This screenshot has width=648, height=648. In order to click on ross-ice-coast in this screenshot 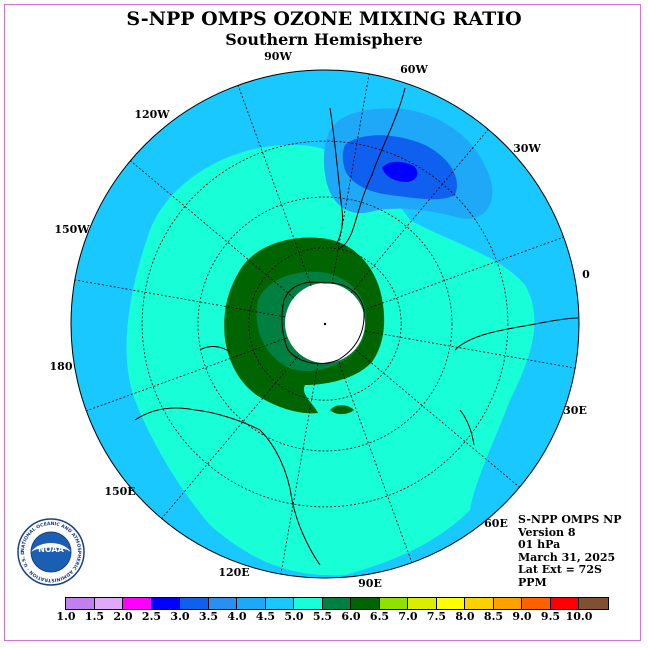, I will do `click(215, 349)`.